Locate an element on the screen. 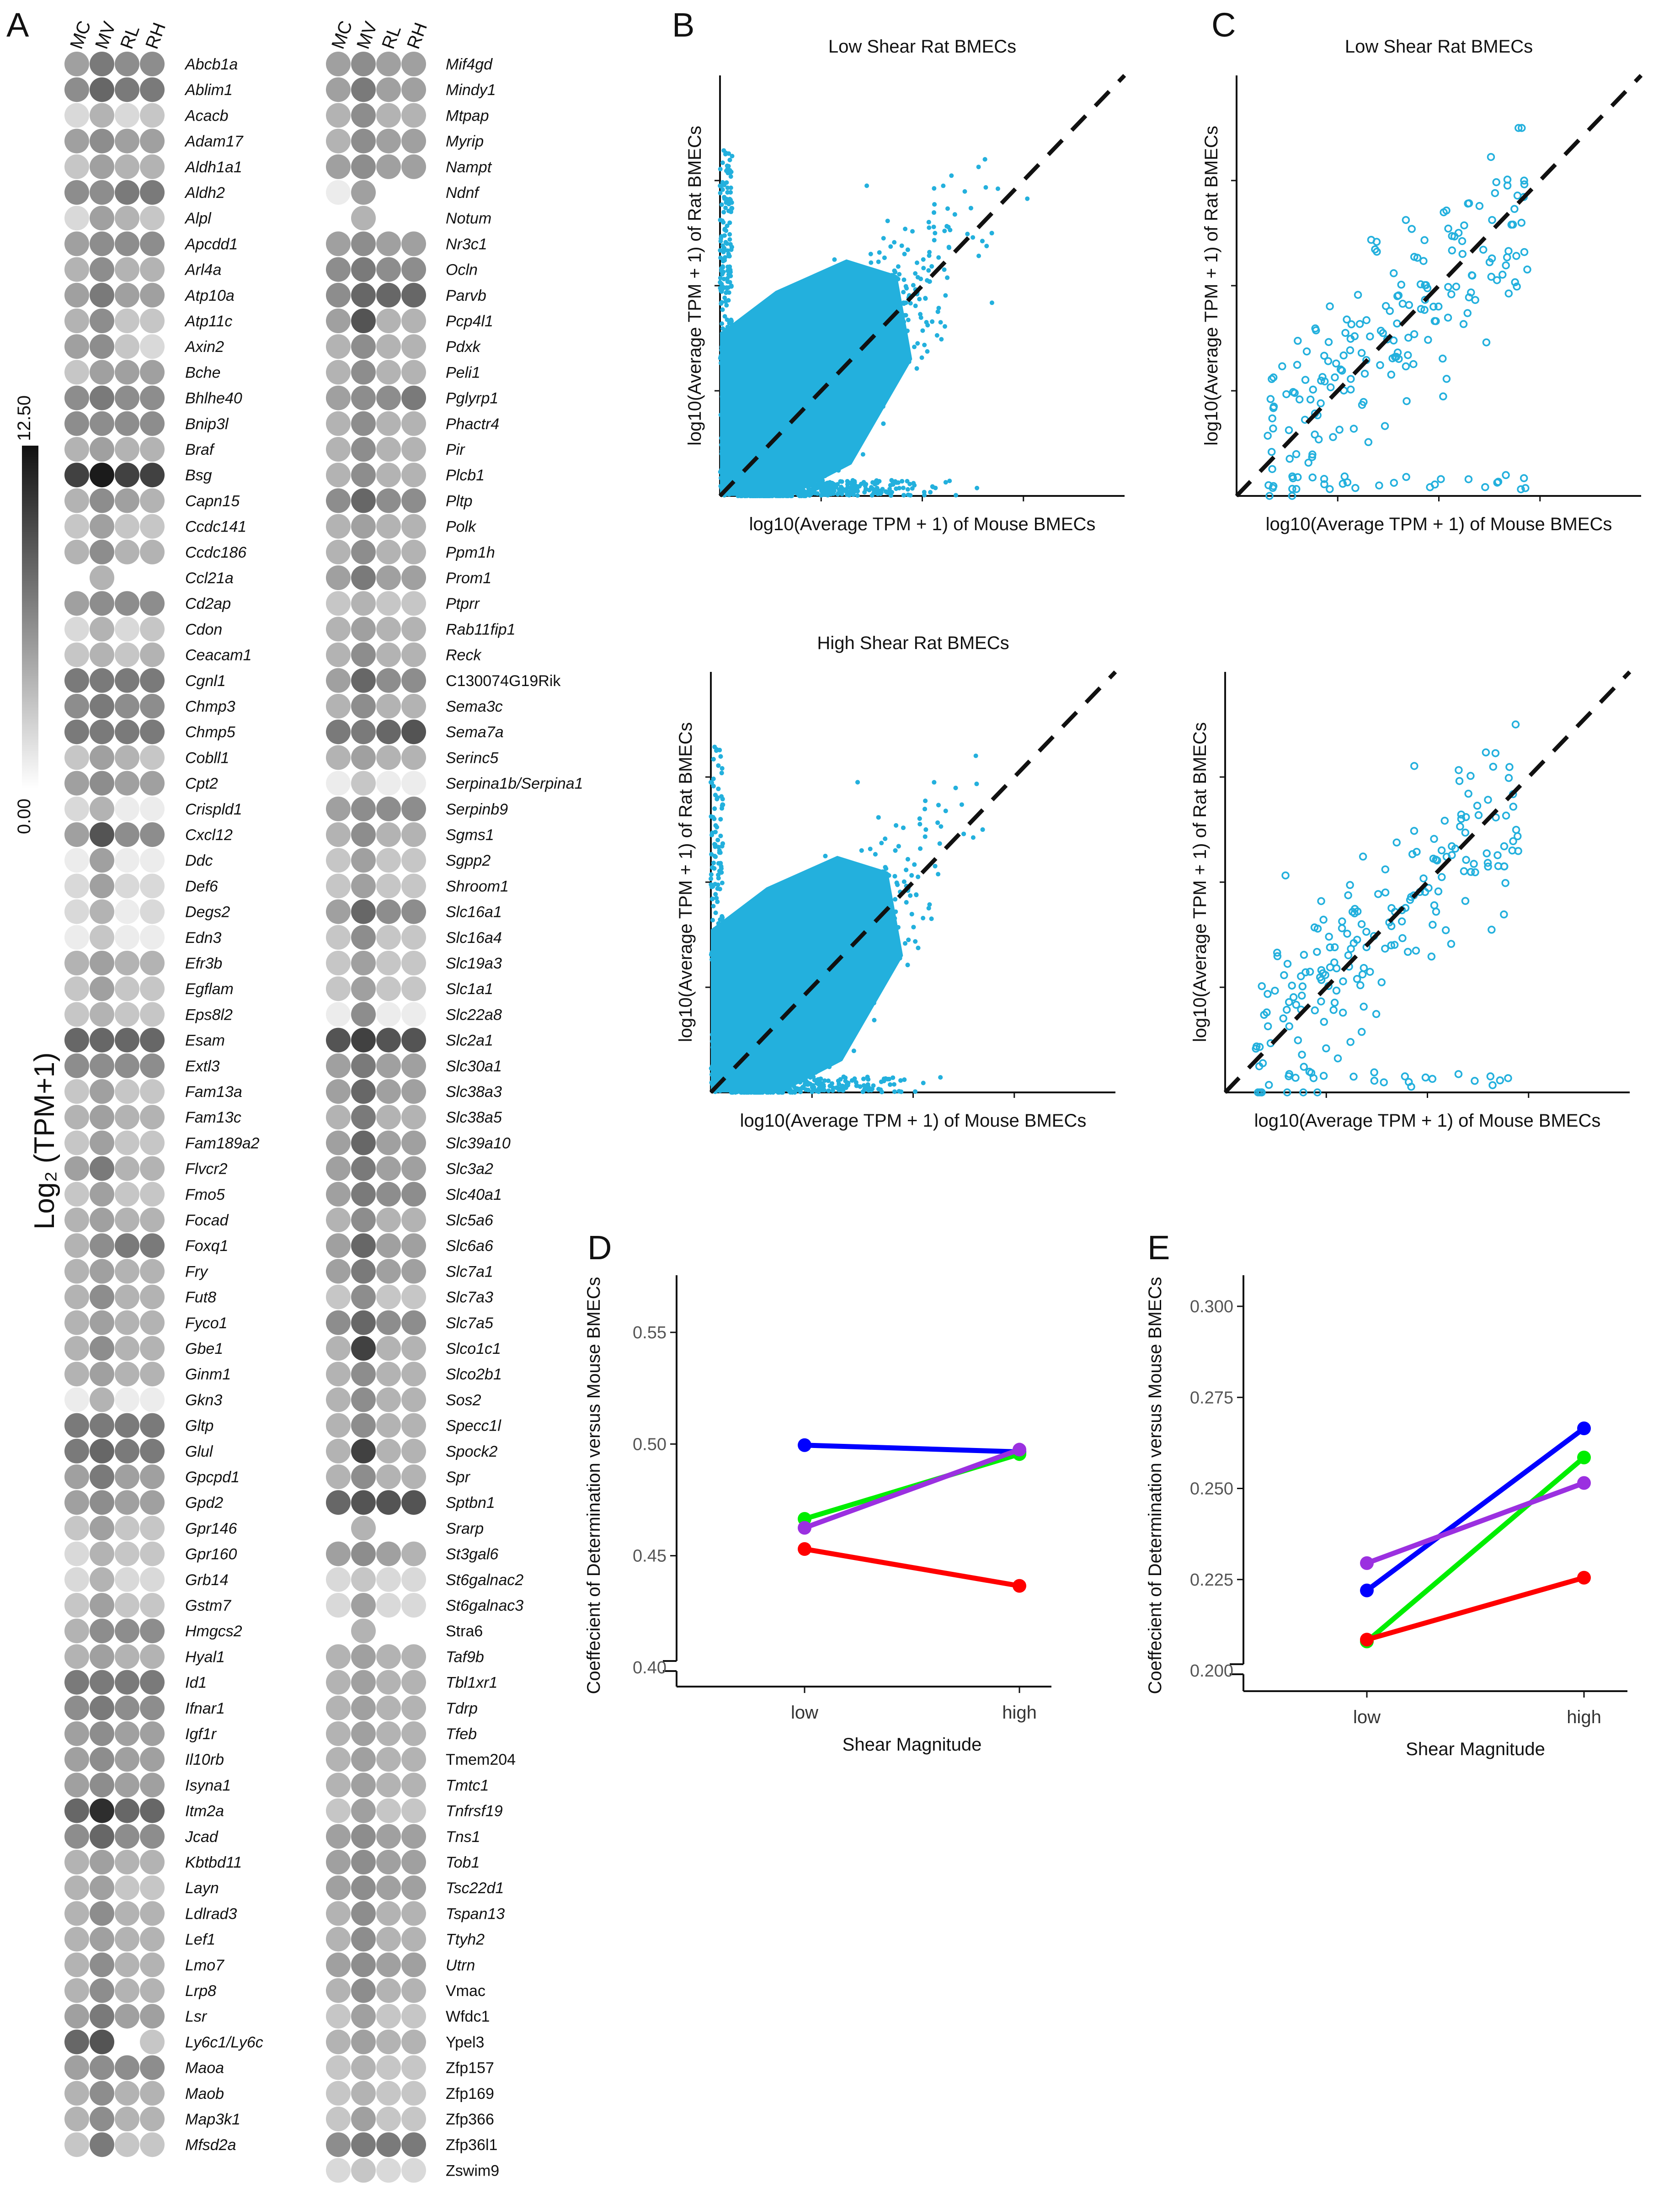  gene-label: Pcp4l1 is located at coordinates (469, 321).